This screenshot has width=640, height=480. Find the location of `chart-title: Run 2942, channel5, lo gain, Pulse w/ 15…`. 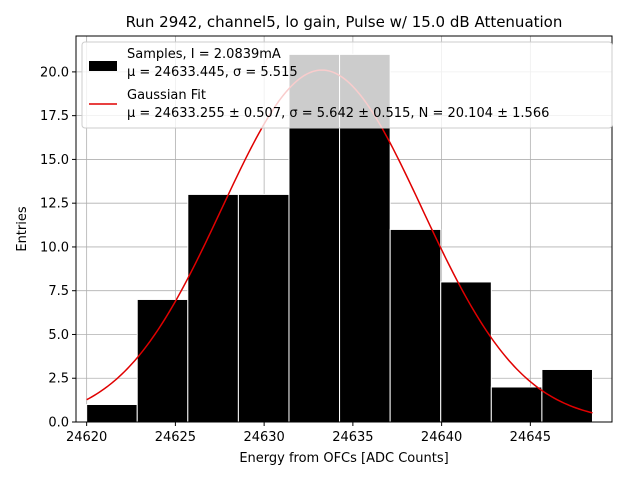

chart-title: Run 2942, channel5, lo gain, Pulse w/ 15… is located at coordinates (344, 22).